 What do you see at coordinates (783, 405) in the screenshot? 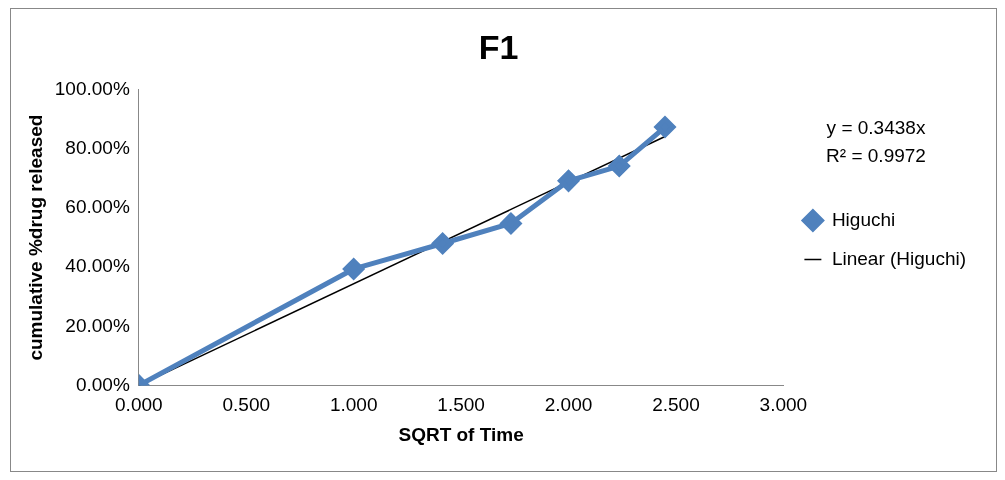
I see `x-tick-label: 3.000` at bounding box center [783, 405].